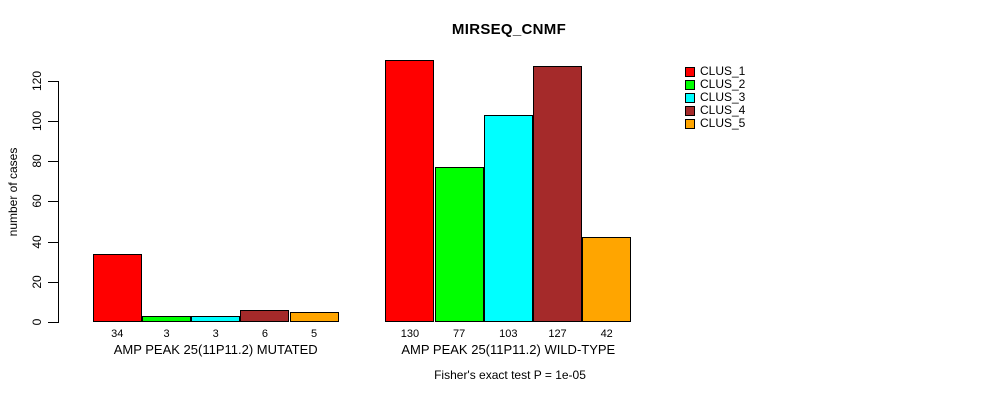 This screenshot has height=400, width=990. Describe the element at coordinates (508, 334) in the screenshot. I see `bar-value-label: 103` at that location.